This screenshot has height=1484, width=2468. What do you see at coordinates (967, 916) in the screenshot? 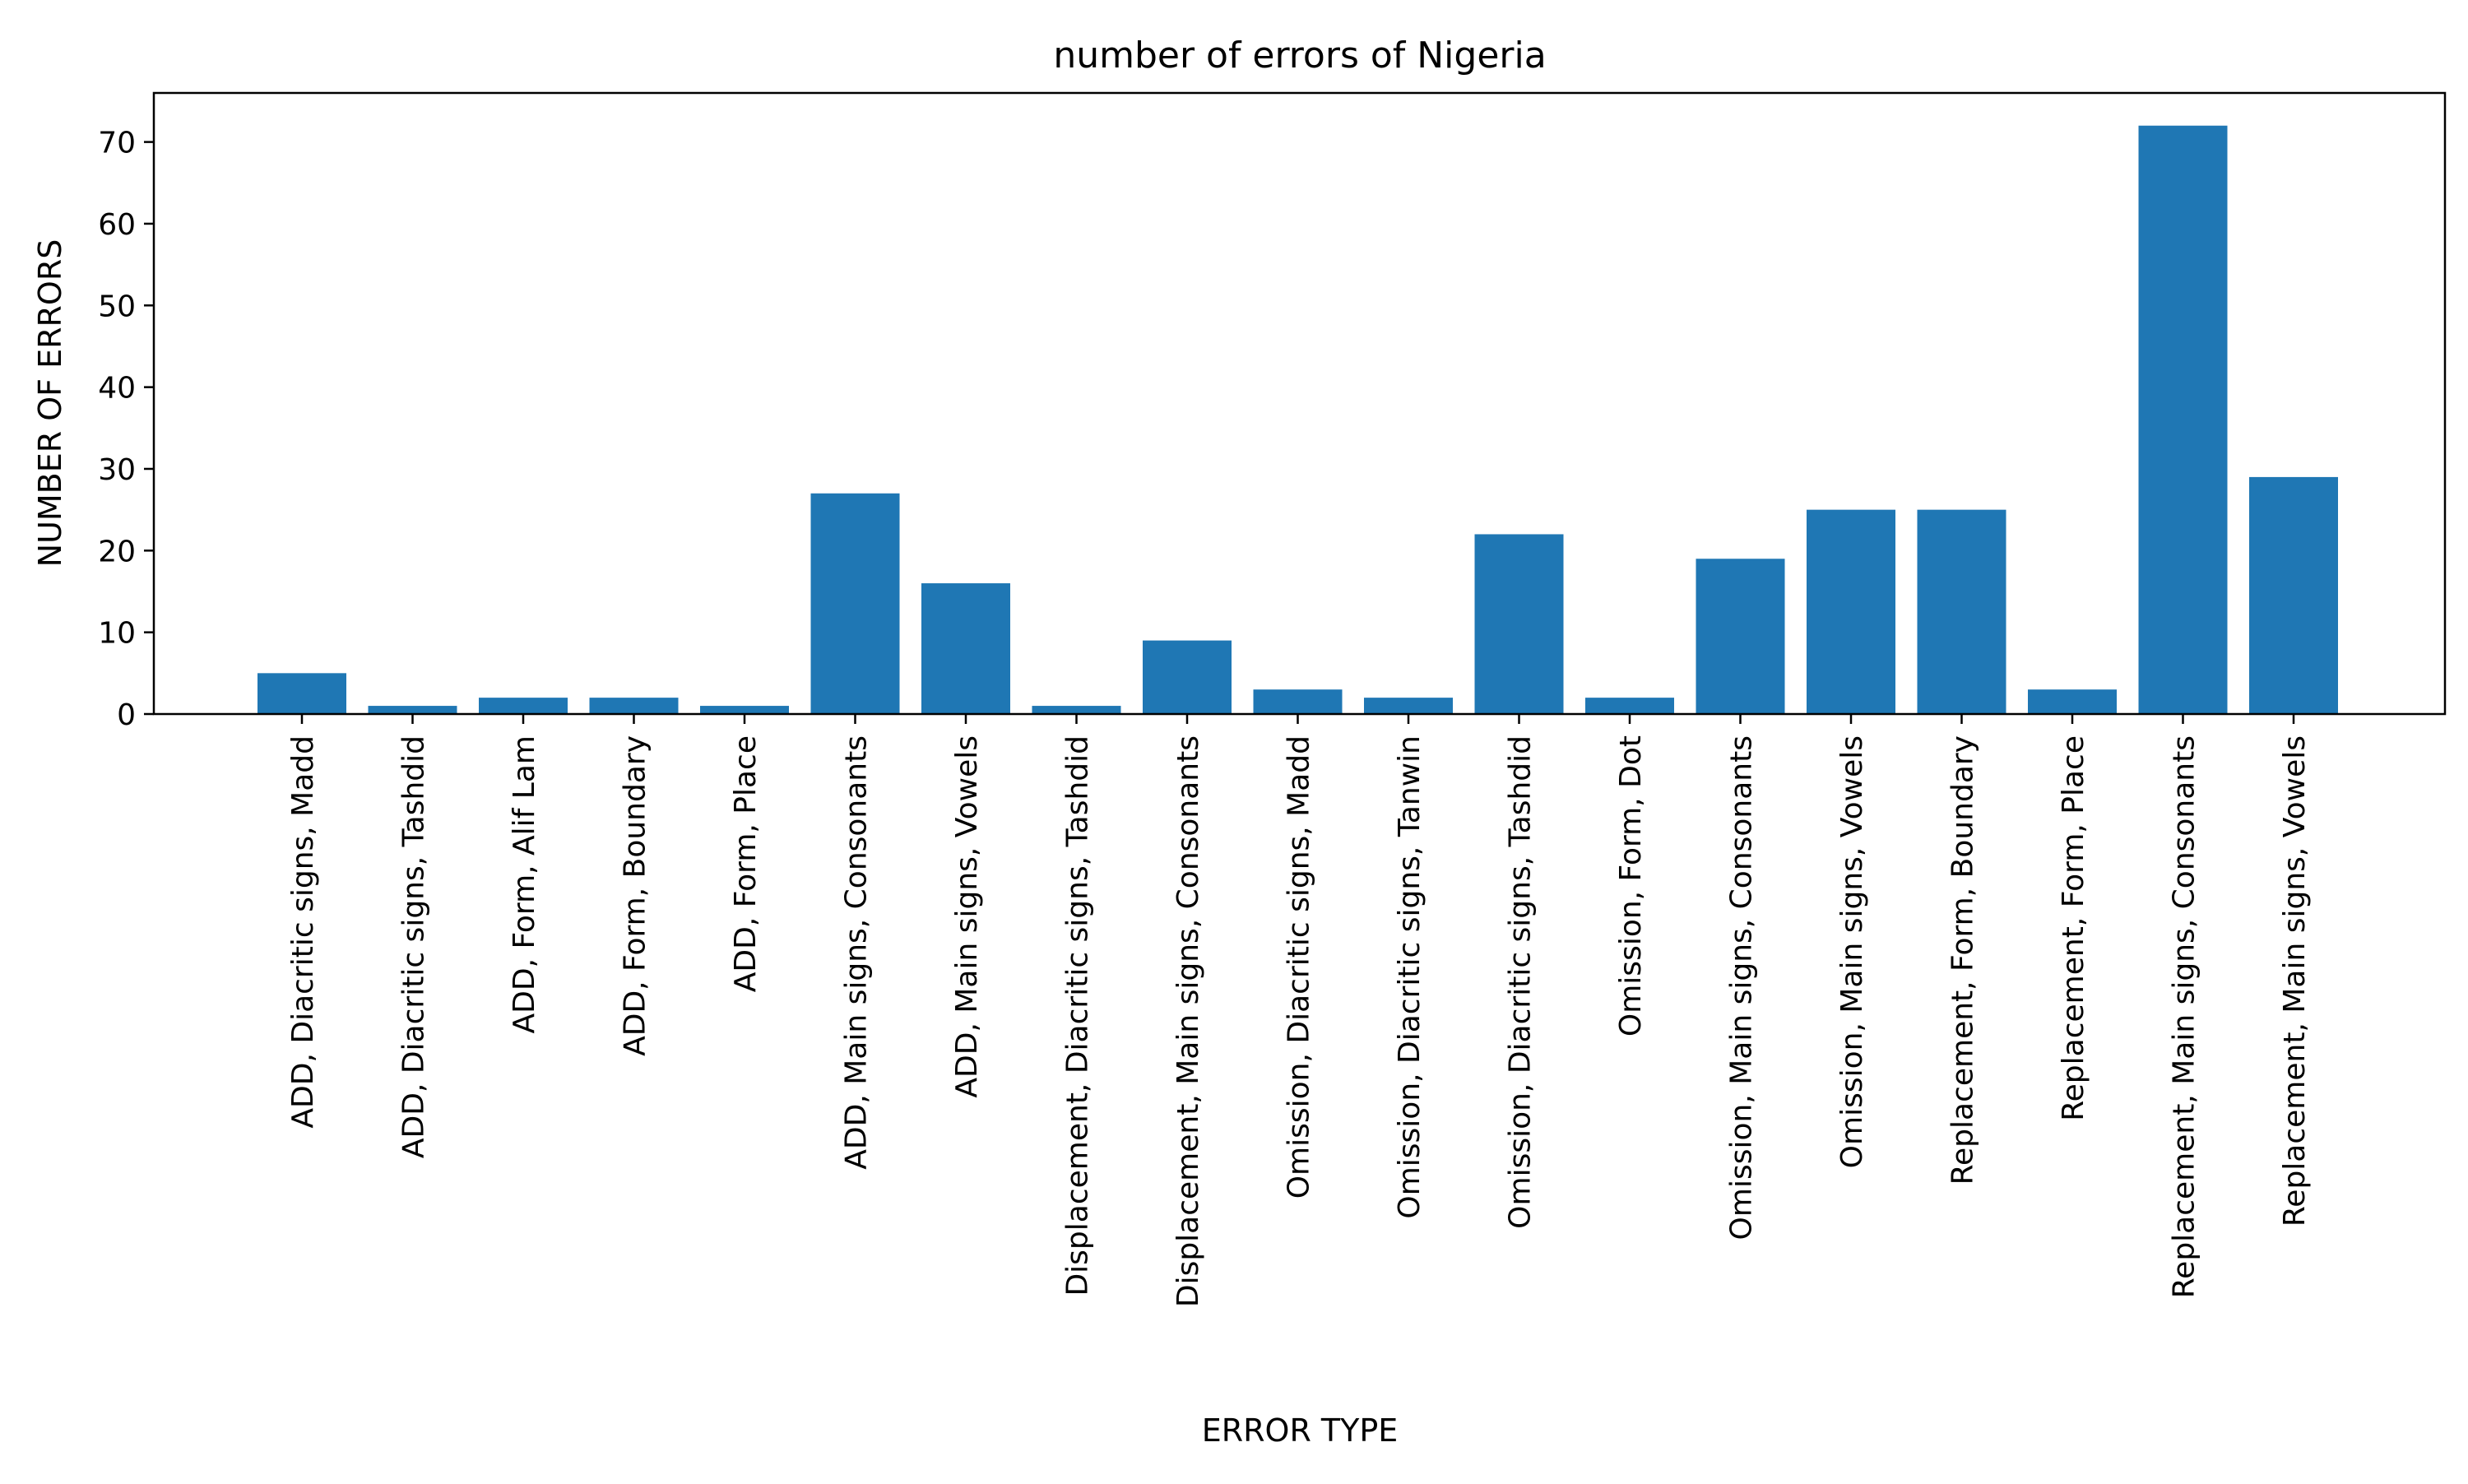
I see `x-tick-label: ADD, Main signs, Vowels` at bounding box center [967, 916].